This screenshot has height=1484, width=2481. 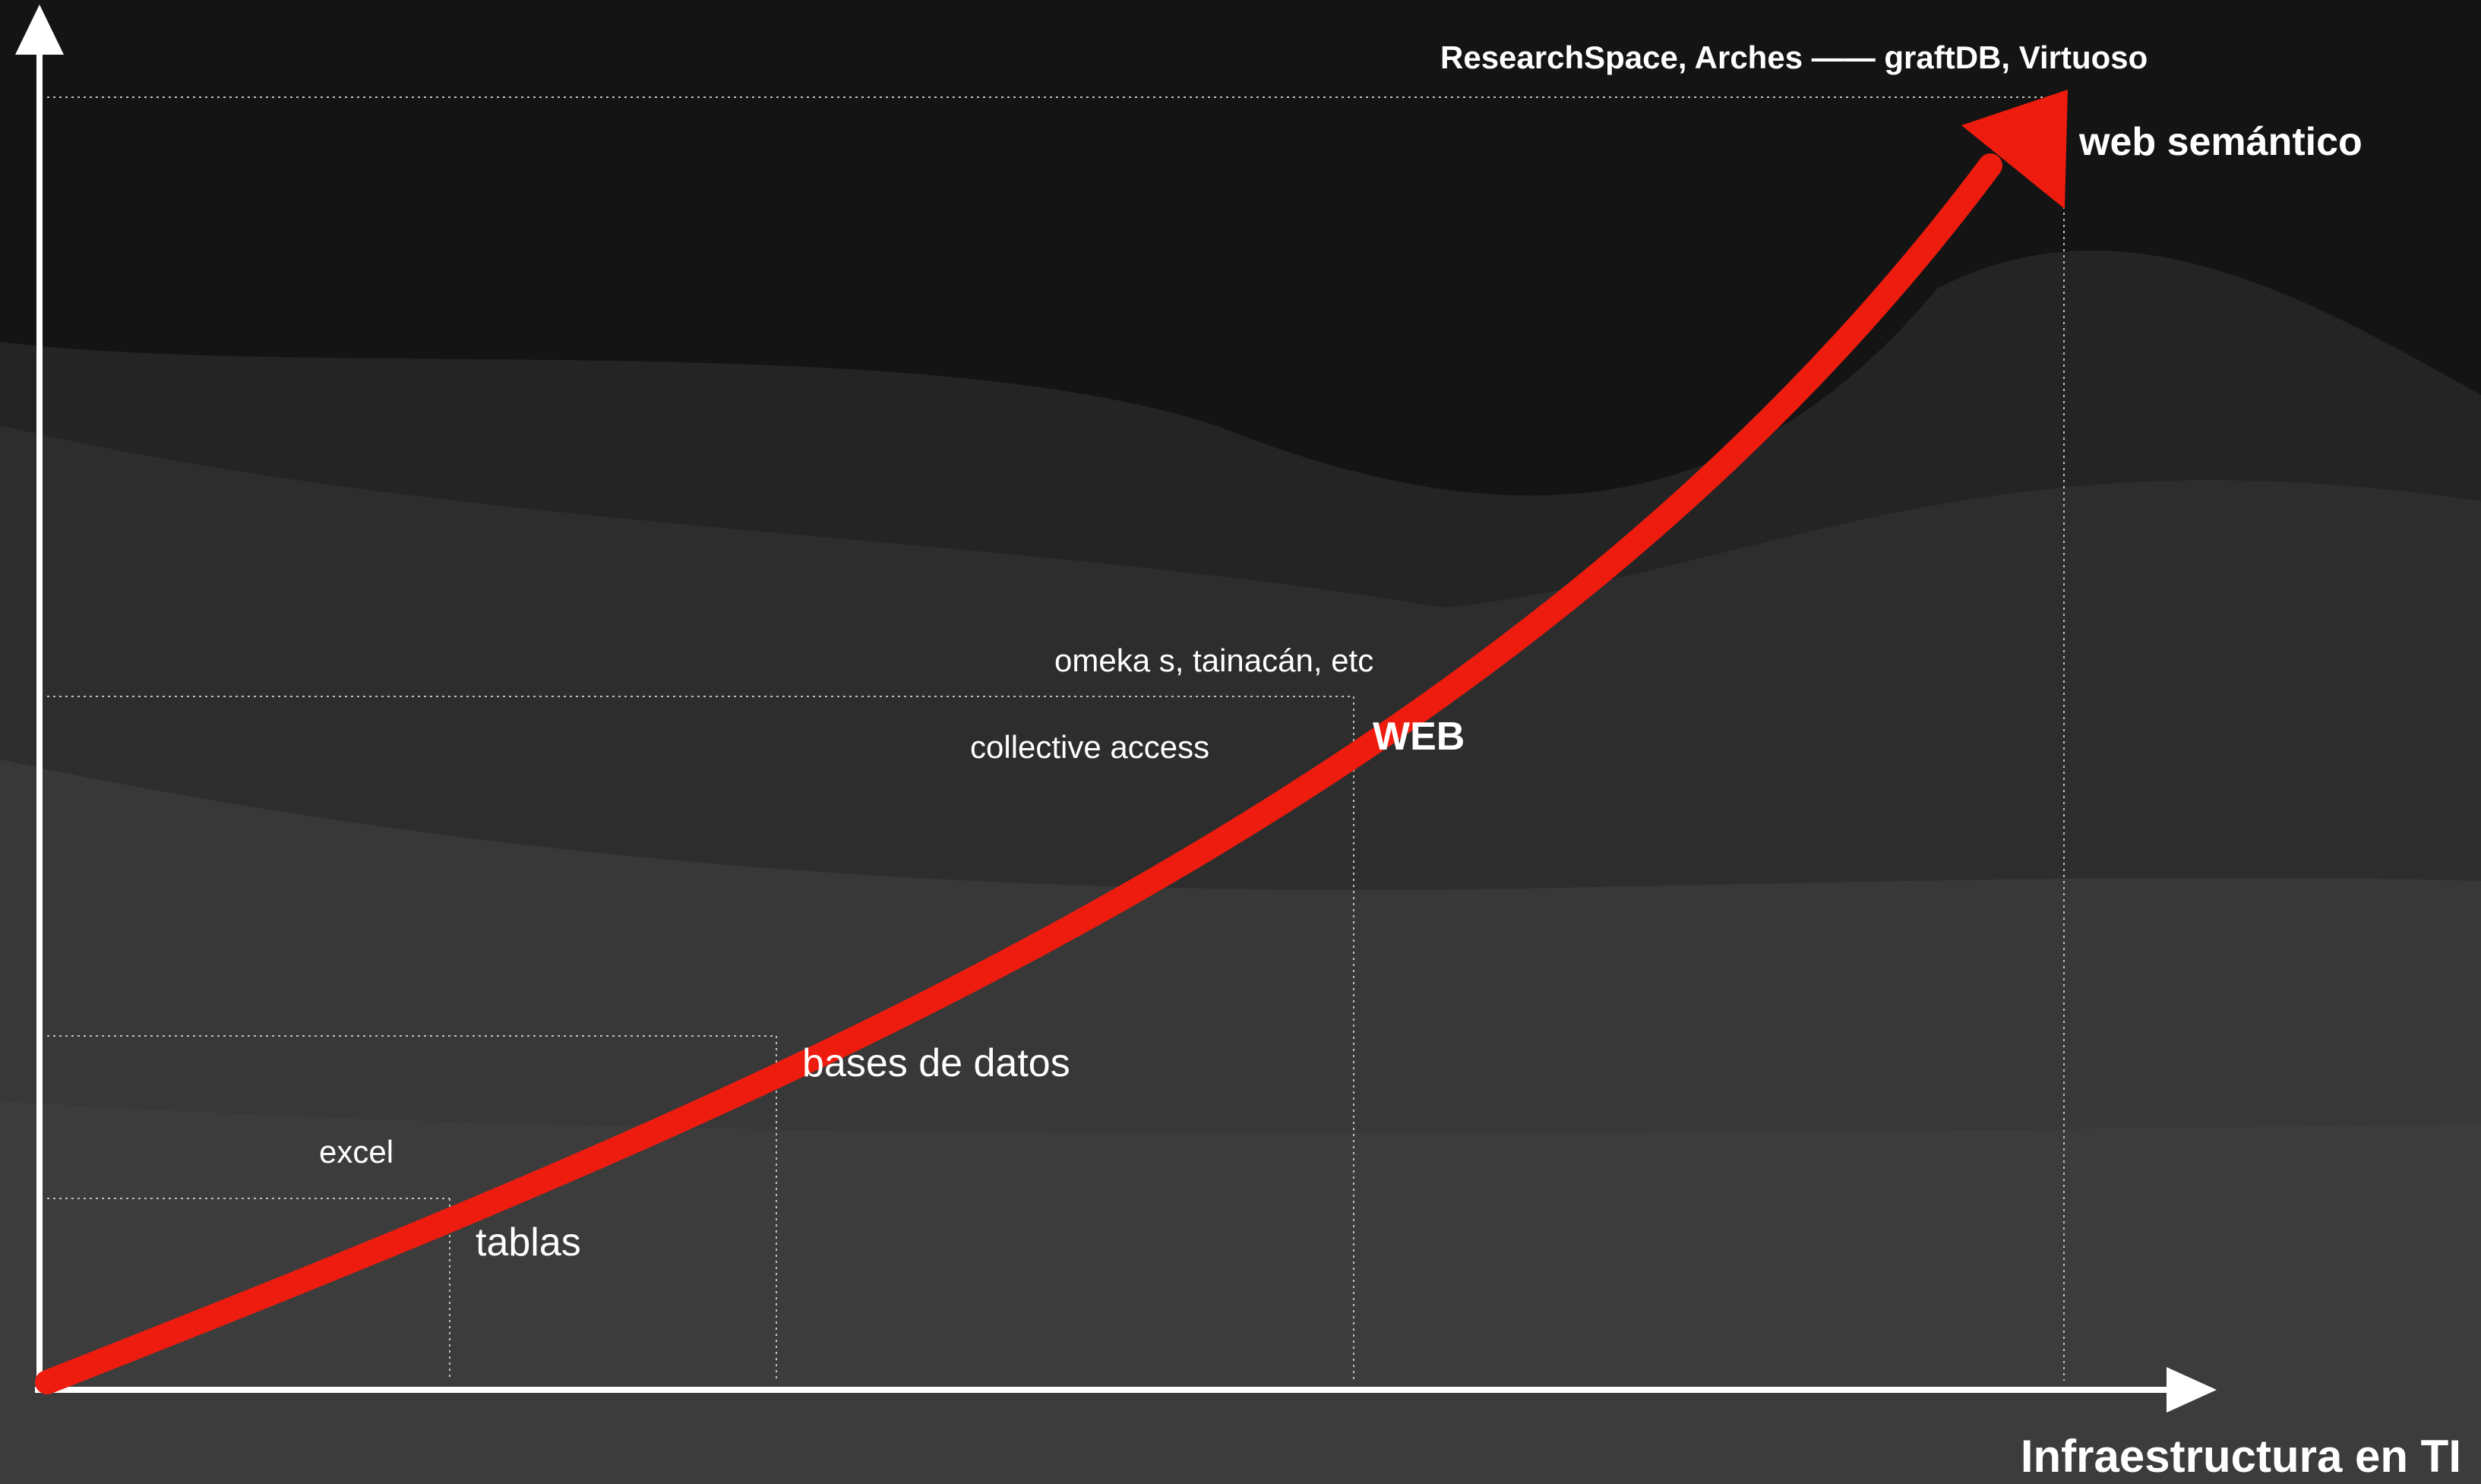 What do you see at coordinates (39, 30) in the screenshot?
I see `y-axis-arrowhead` at bounding box center [39, 30].